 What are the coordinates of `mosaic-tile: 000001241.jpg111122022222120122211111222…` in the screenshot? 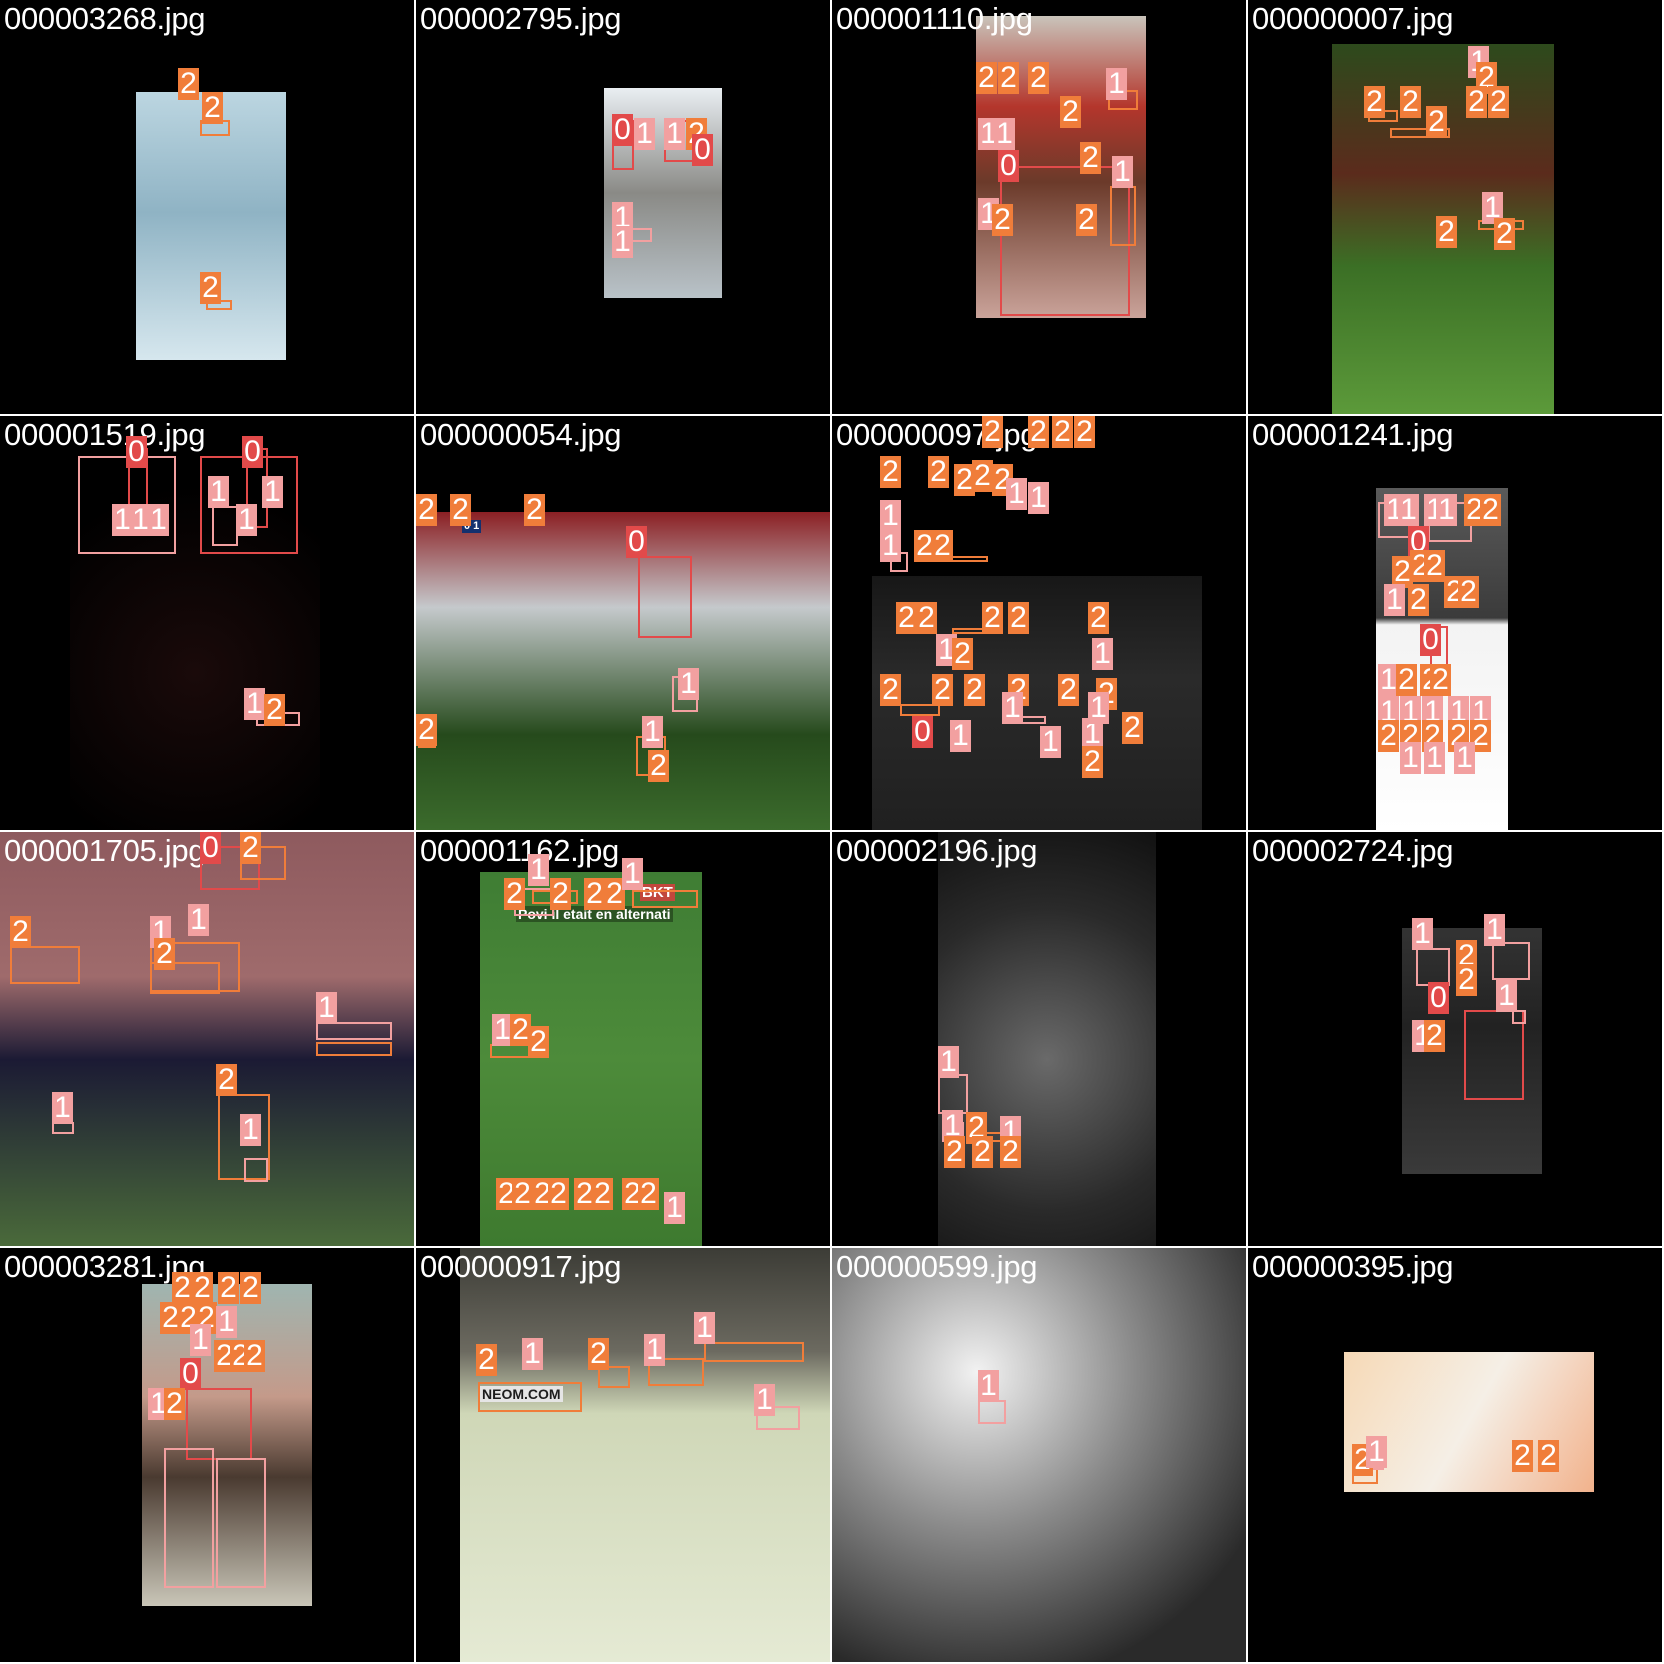 It's located at (1455, 623).